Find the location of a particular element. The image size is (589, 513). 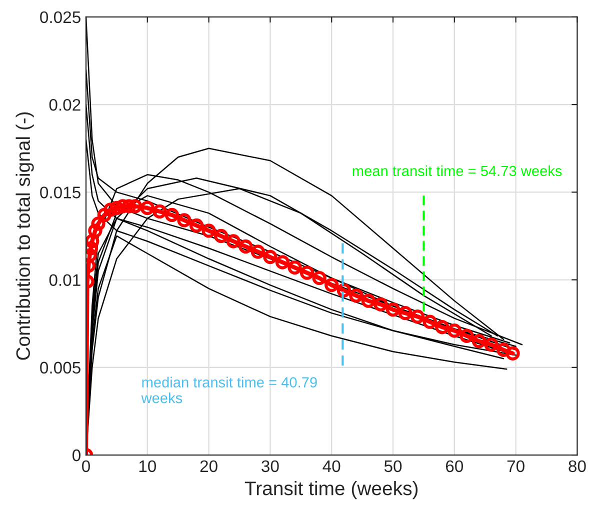

x-tick-label: 20 is located at coordinates (209, 466).